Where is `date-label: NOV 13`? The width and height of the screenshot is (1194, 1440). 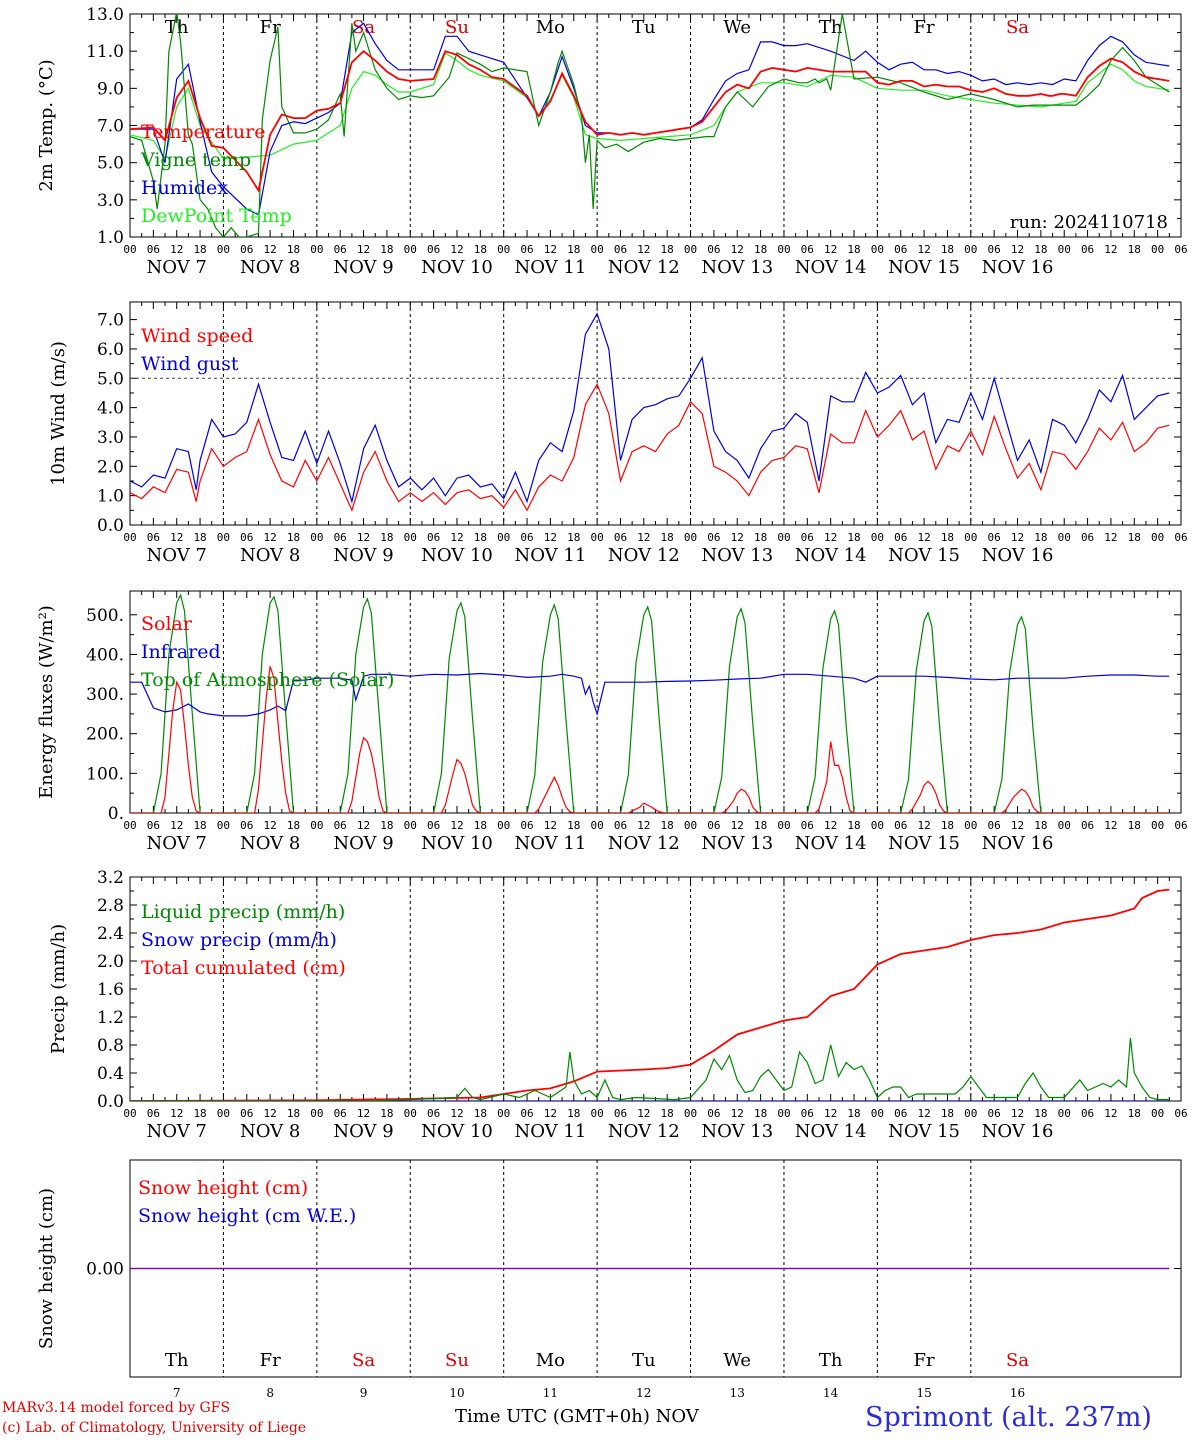 date-label: NOV 13 is located at coordinates (737, 1131).